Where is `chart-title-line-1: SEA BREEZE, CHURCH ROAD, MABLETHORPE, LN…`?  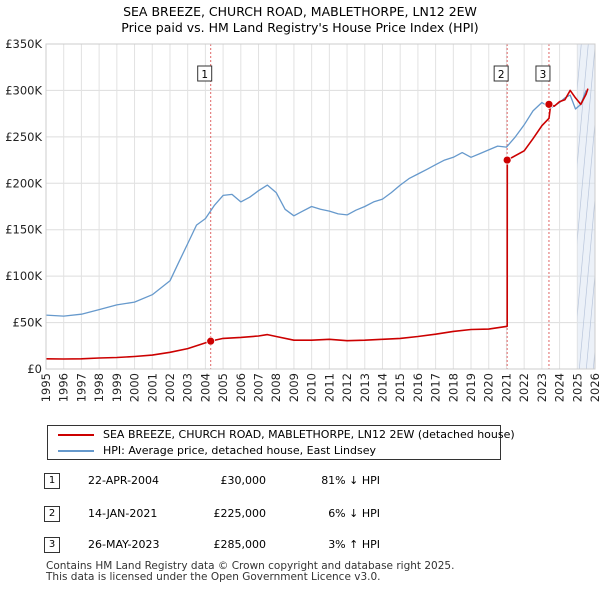
chart-title-line-1: SEA BREEZE, CHURCH ROAD, MABLETHORPE, LN… is located at coordinates (300, 11).